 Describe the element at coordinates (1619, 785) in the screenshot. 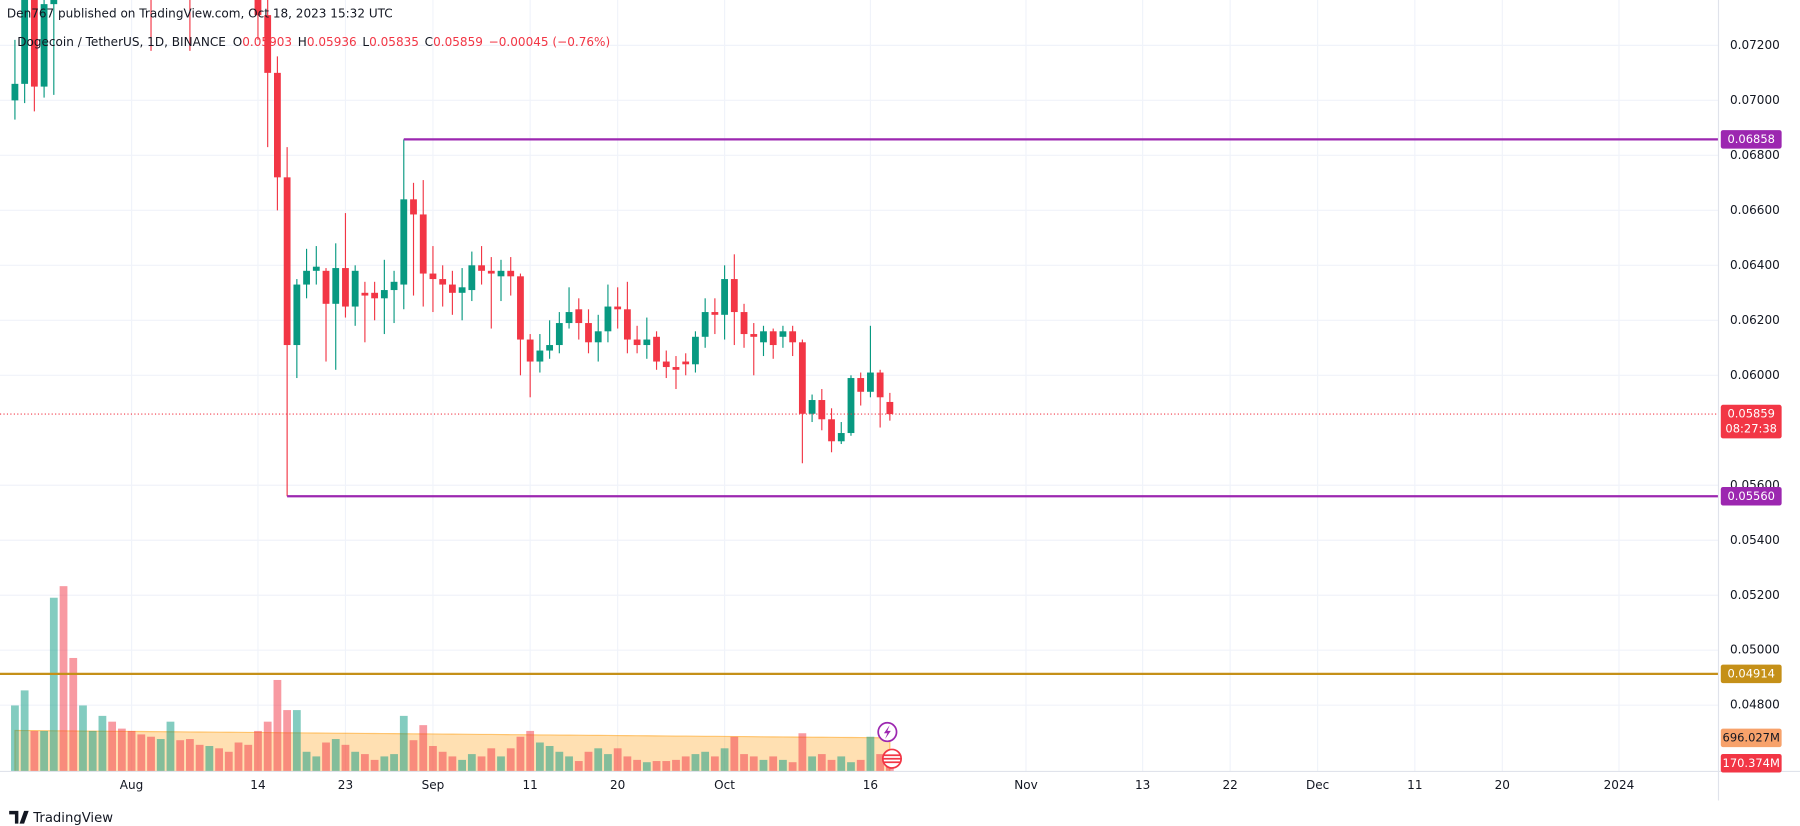

I see `x-tick-label: 2024` at that location.